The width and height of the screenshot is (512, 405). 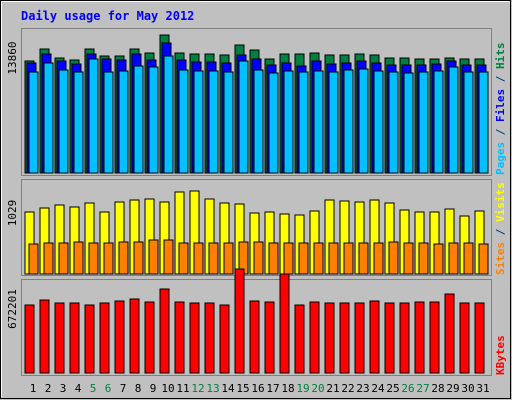 What do you see at coordinates (212, 388) in the screenshot?
I see `xtick-label-day-13: 13` at bounding box center [212, 388].